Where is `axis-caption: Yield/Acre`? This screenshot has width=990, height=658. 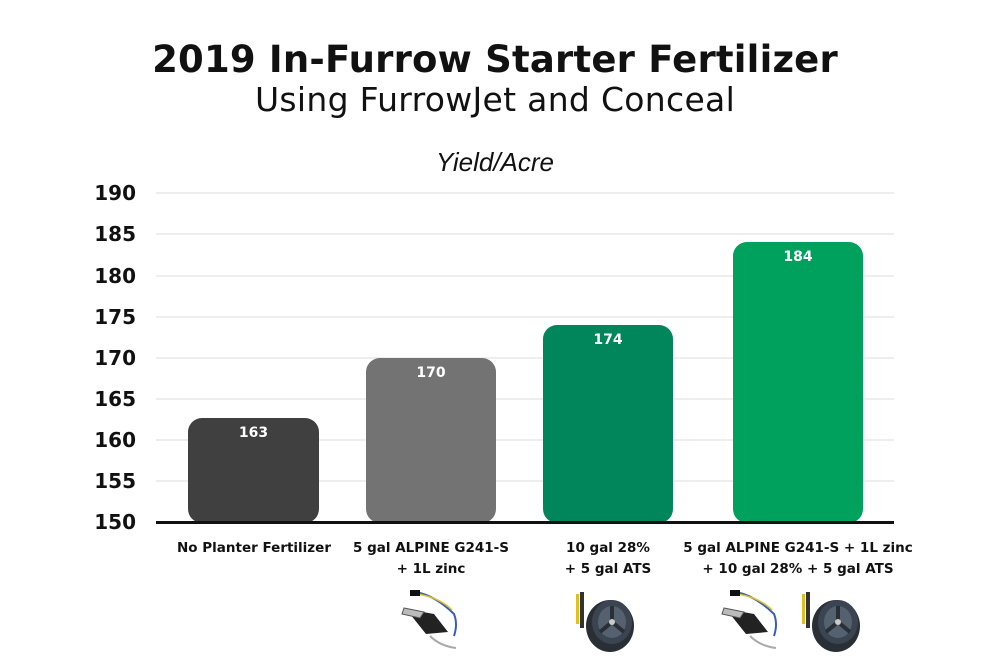
axis-caption: Yield/Acre is located at coordinates (495, 162).